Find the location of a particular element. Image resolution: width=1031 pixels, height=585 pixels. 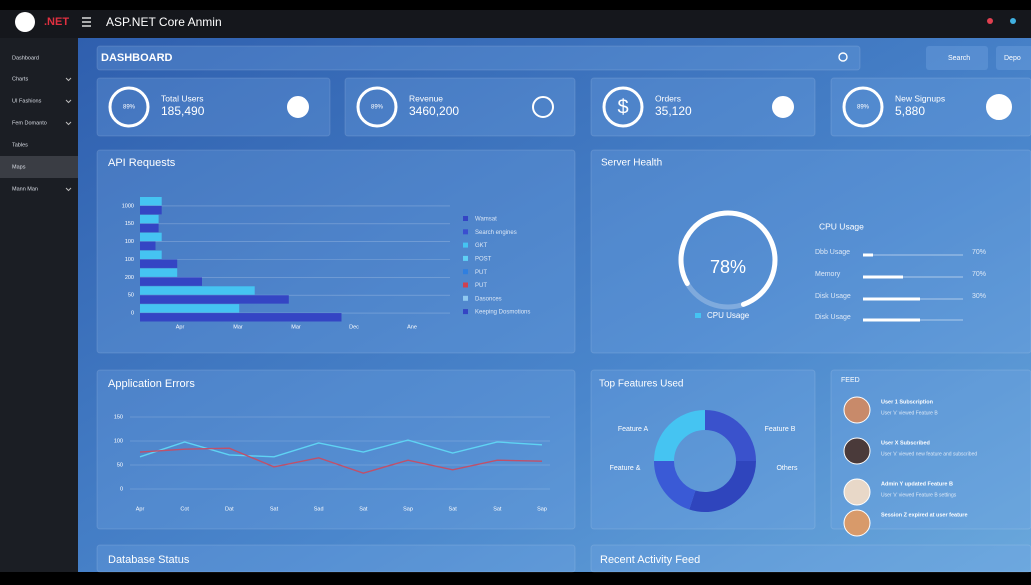

bottom-panel is located at coordinates (336, 558).